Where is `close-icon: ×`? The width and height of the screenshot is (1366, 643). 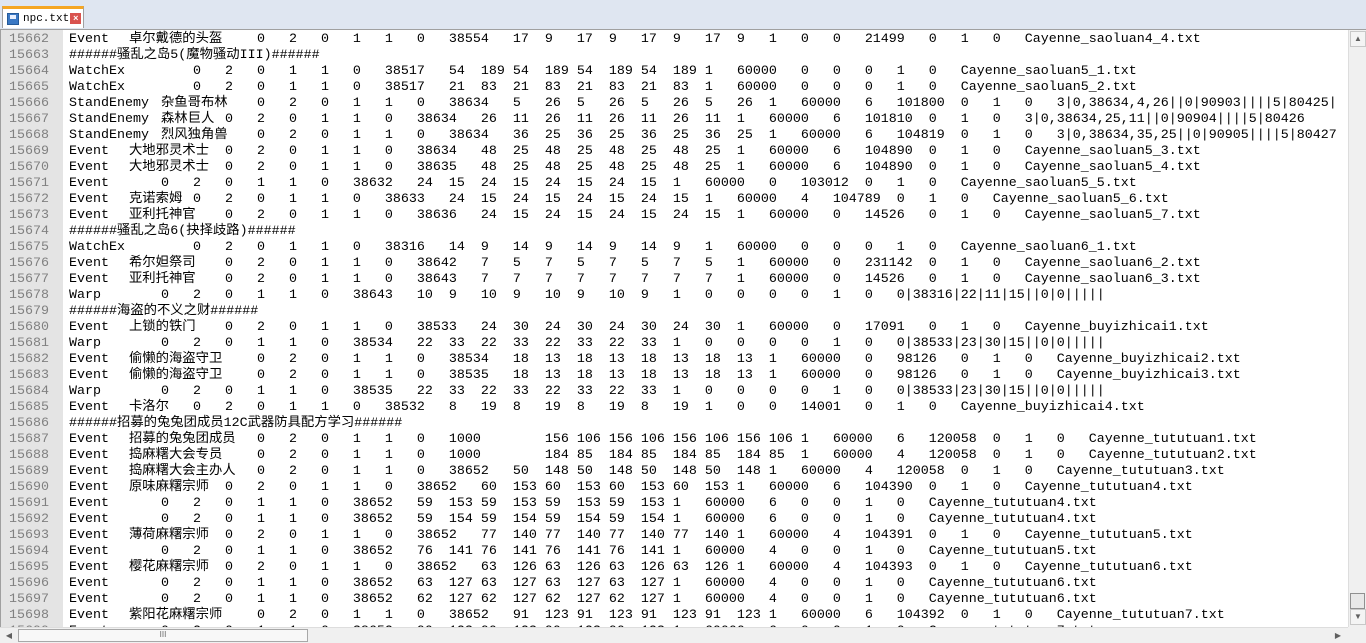
close-icon: × is located at coordinates (76, 18).